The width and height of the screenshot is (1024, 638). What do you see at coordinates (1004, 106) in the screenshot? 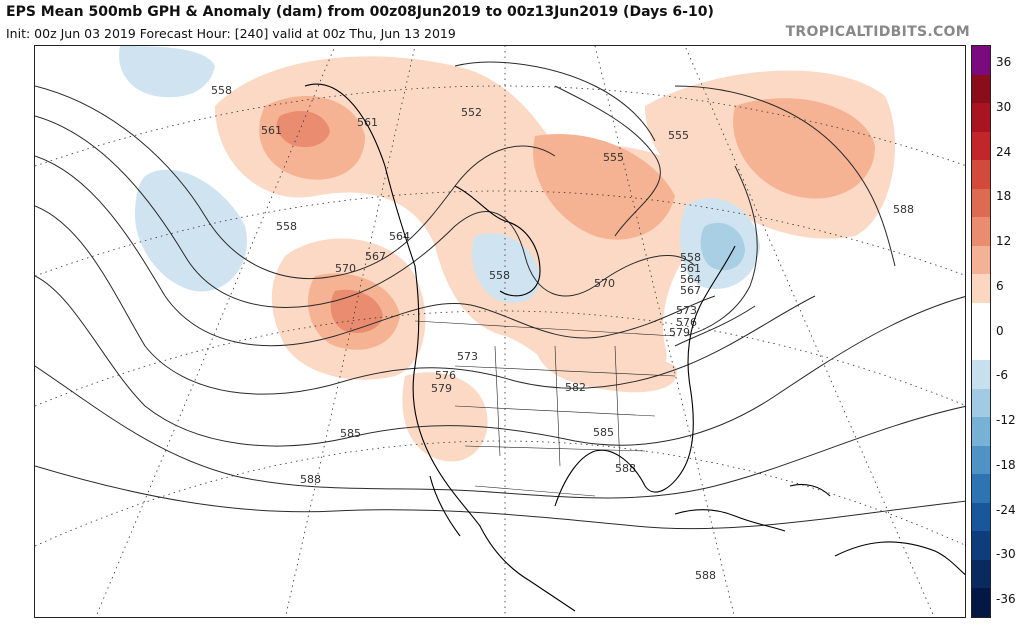
I see `colorbar-label: 30` at bounding box center [1004, 106].